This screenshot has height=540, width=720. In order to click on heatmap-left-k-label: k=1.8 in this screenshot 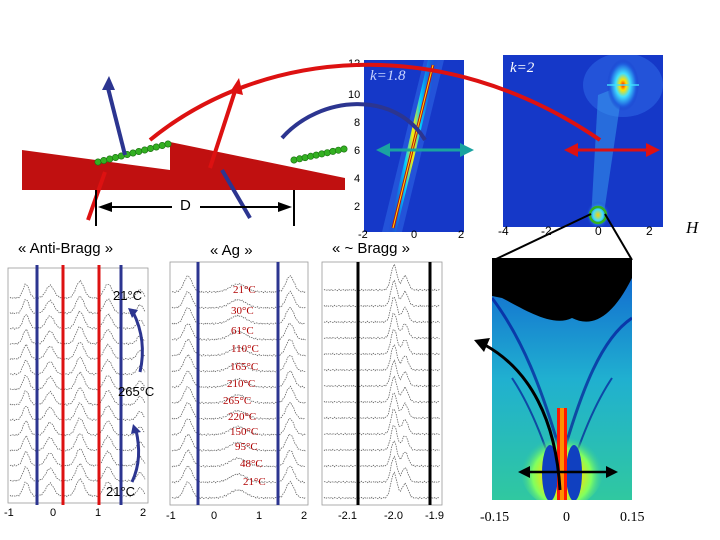, I will do `click(388, 76)`.